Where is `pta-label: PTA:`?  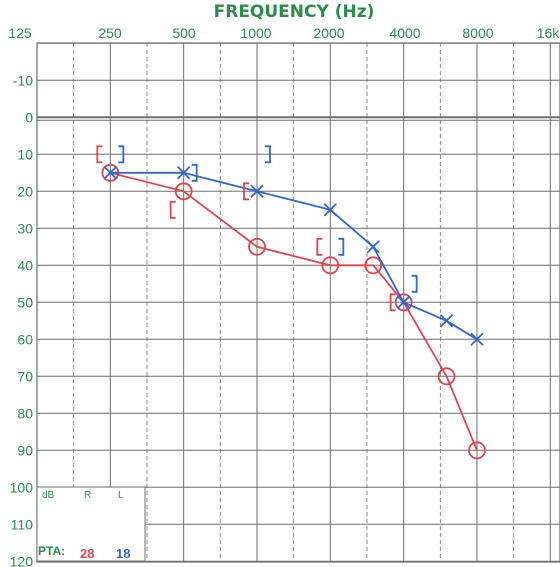
pta-label: PTA: is located at coordinates (51, 551).